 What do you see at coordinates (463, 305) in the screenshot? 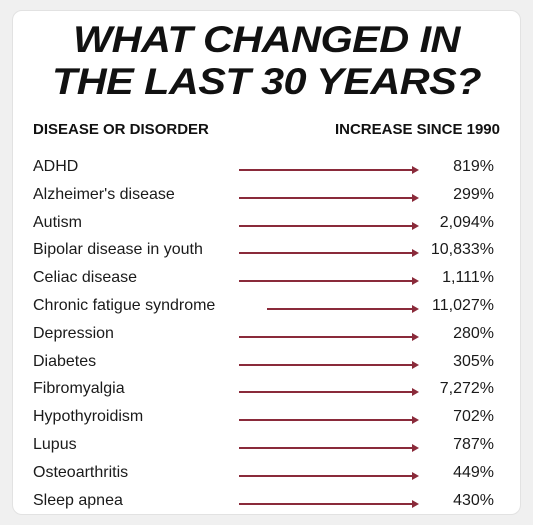
I see `increase-value: 11,027%` at bounding box center [463, 305].